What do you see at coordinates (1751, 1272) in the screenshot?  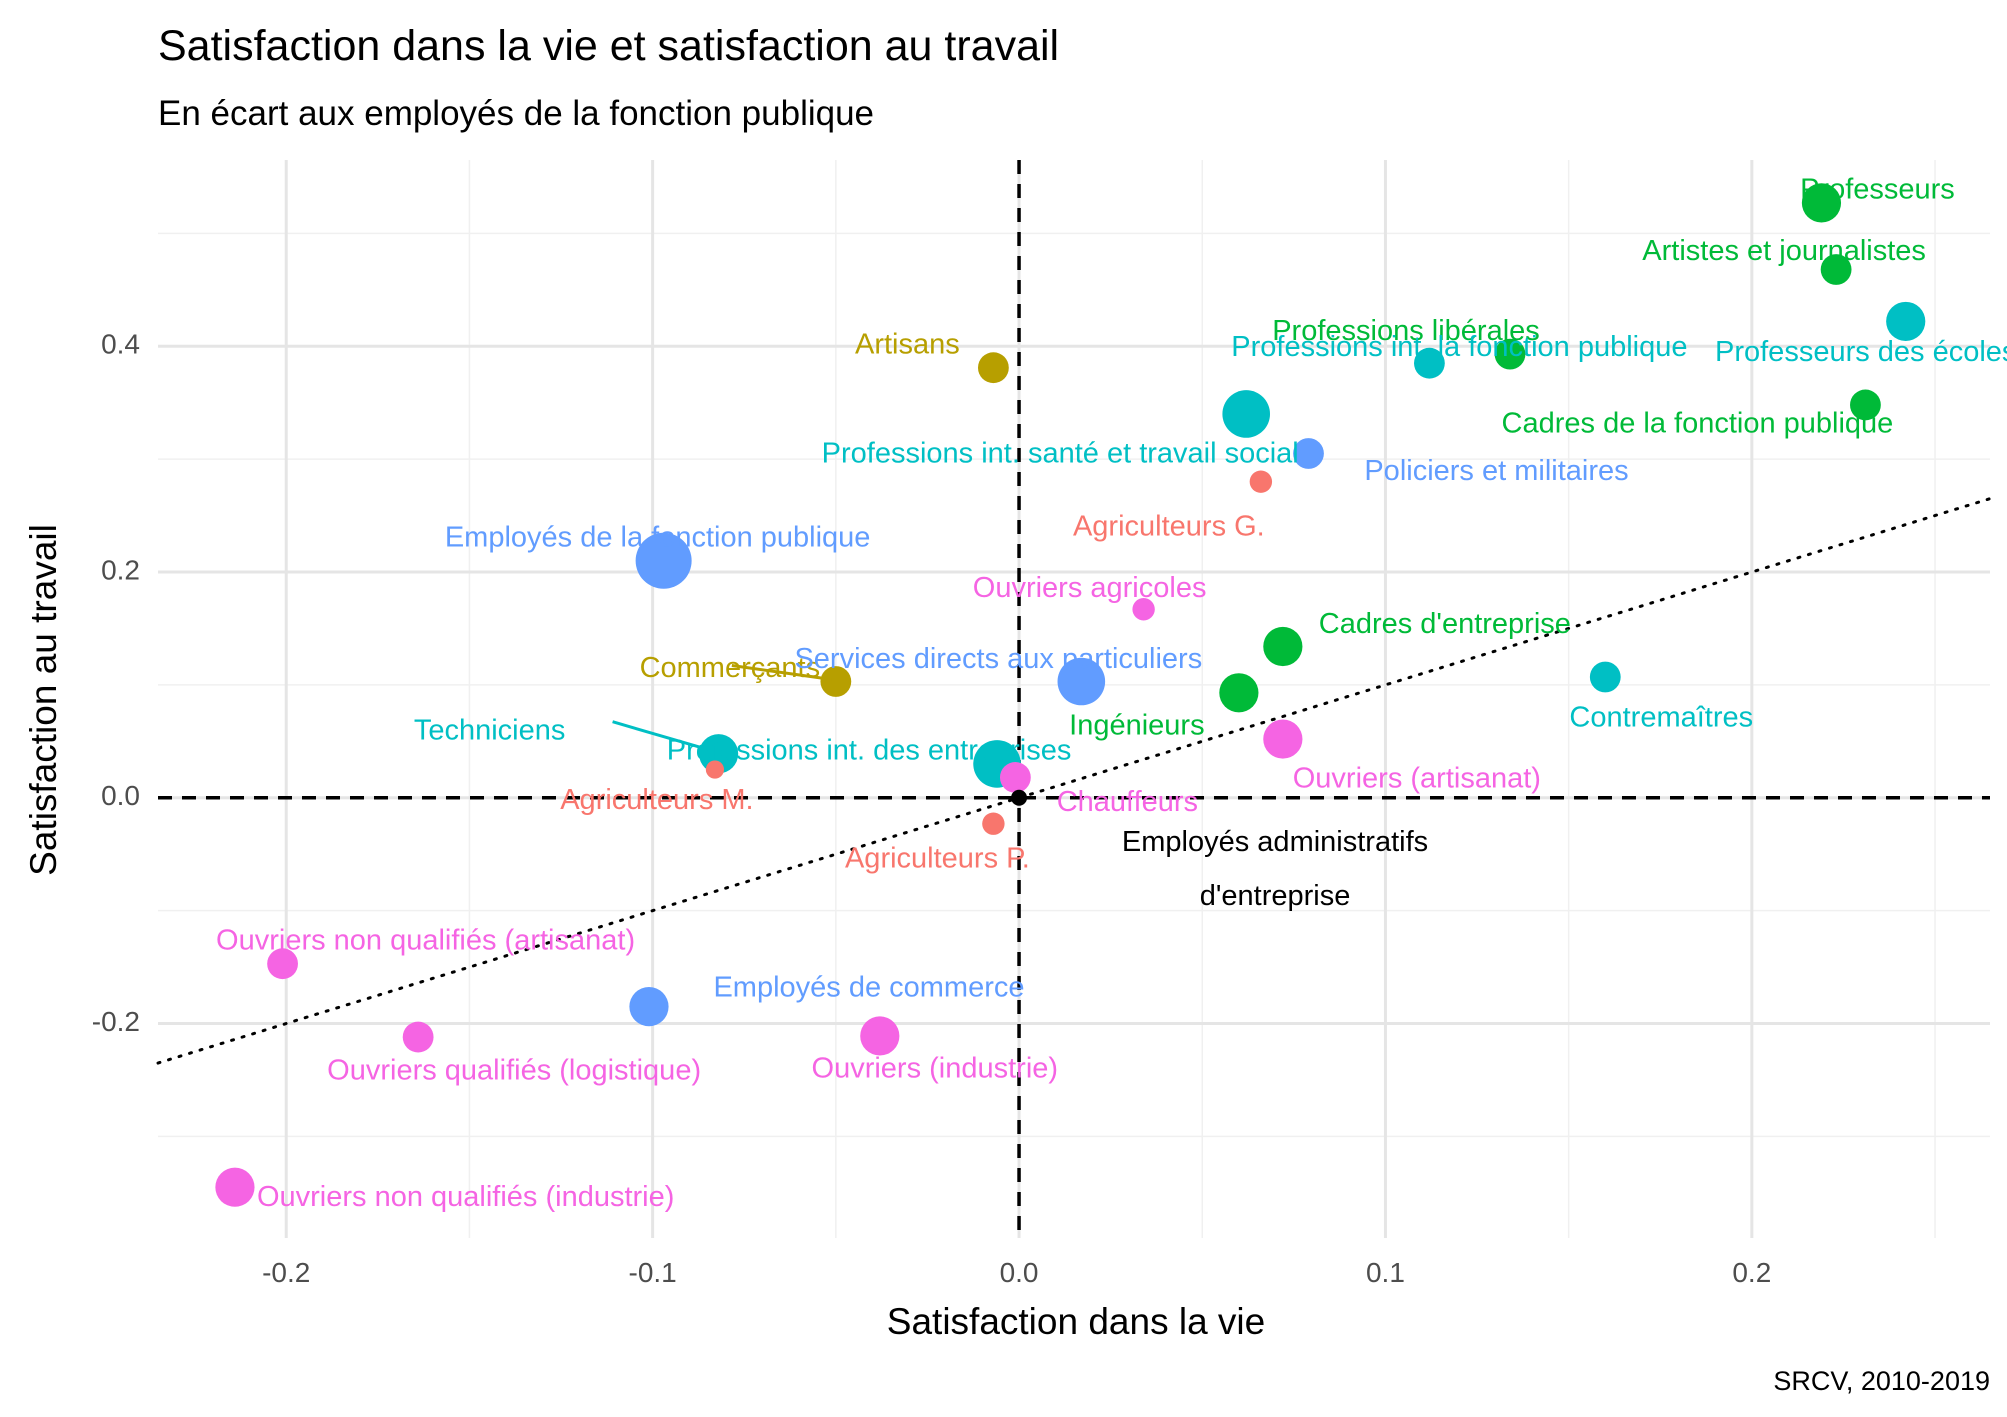 I see `x-tick-label: 0.2` at bounding box center [1751, 1272].